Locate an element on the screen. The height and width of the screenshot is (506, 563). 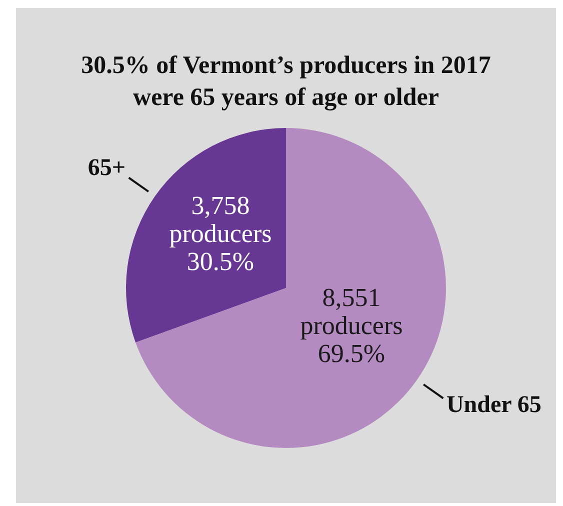
pie-slice is located at coordinates (206, 235).